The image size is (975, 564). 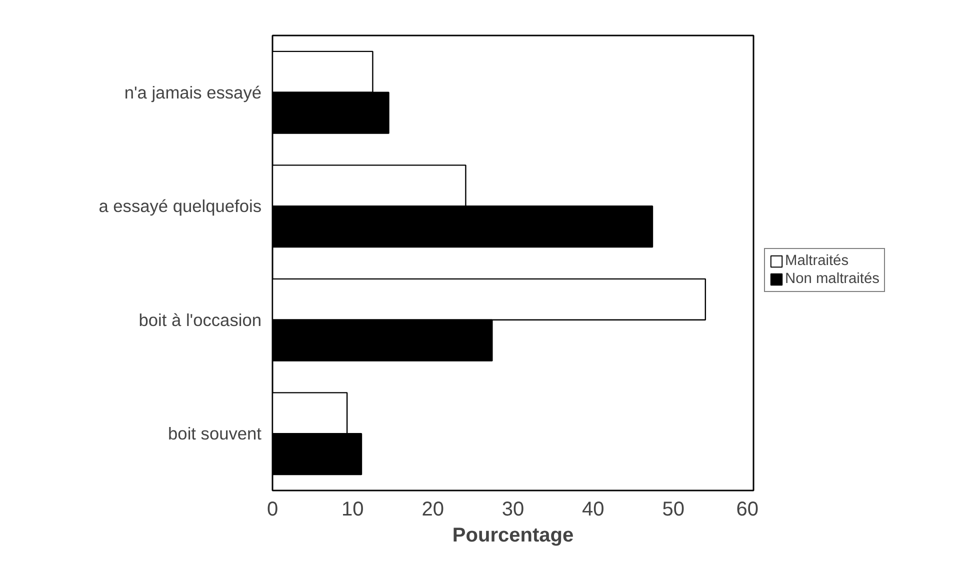 What do you see at coordinates (353, 509) in the screenshot?
I see `x-tick-label: 10` at bounding box center [353, 509].